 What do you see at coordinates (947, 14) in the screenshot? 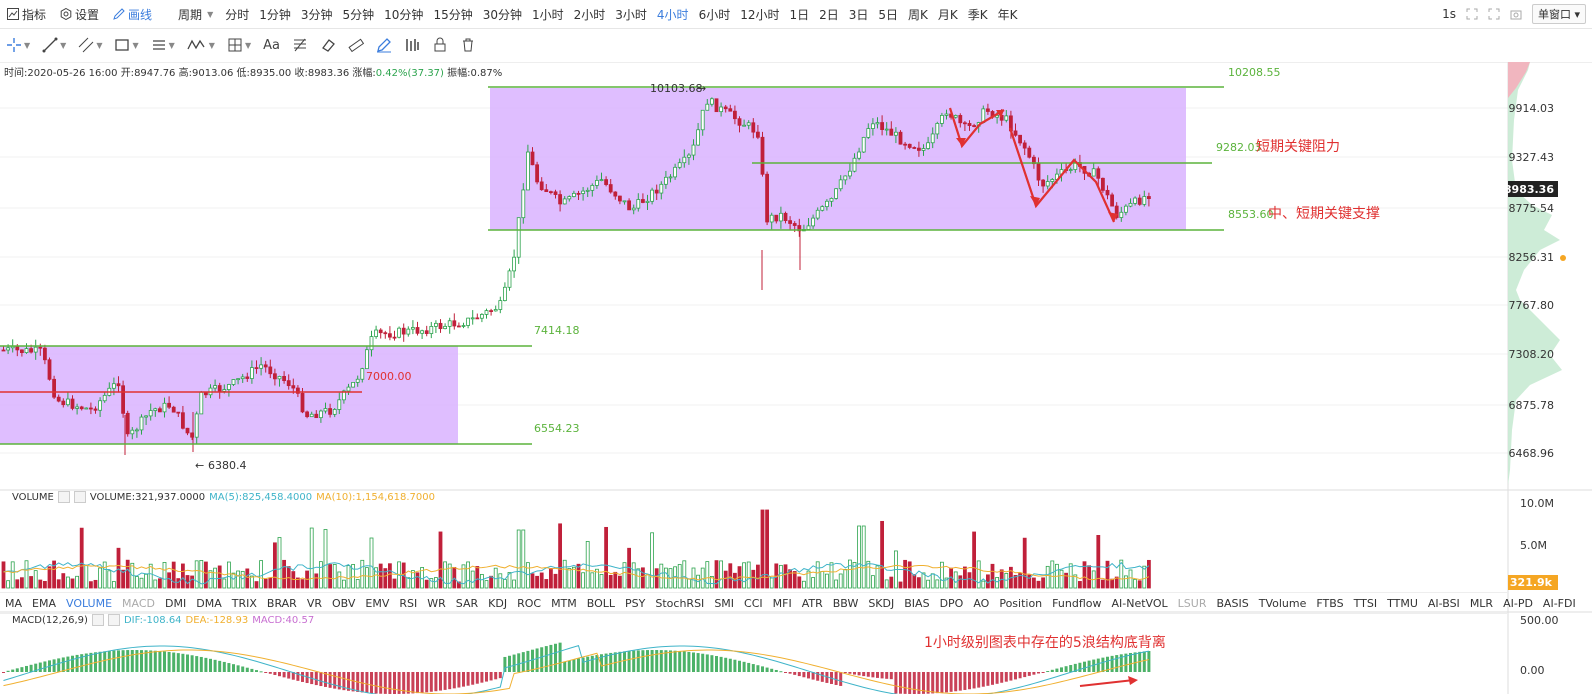
I see `period-18: 月K` at bounding box center [947, 14].